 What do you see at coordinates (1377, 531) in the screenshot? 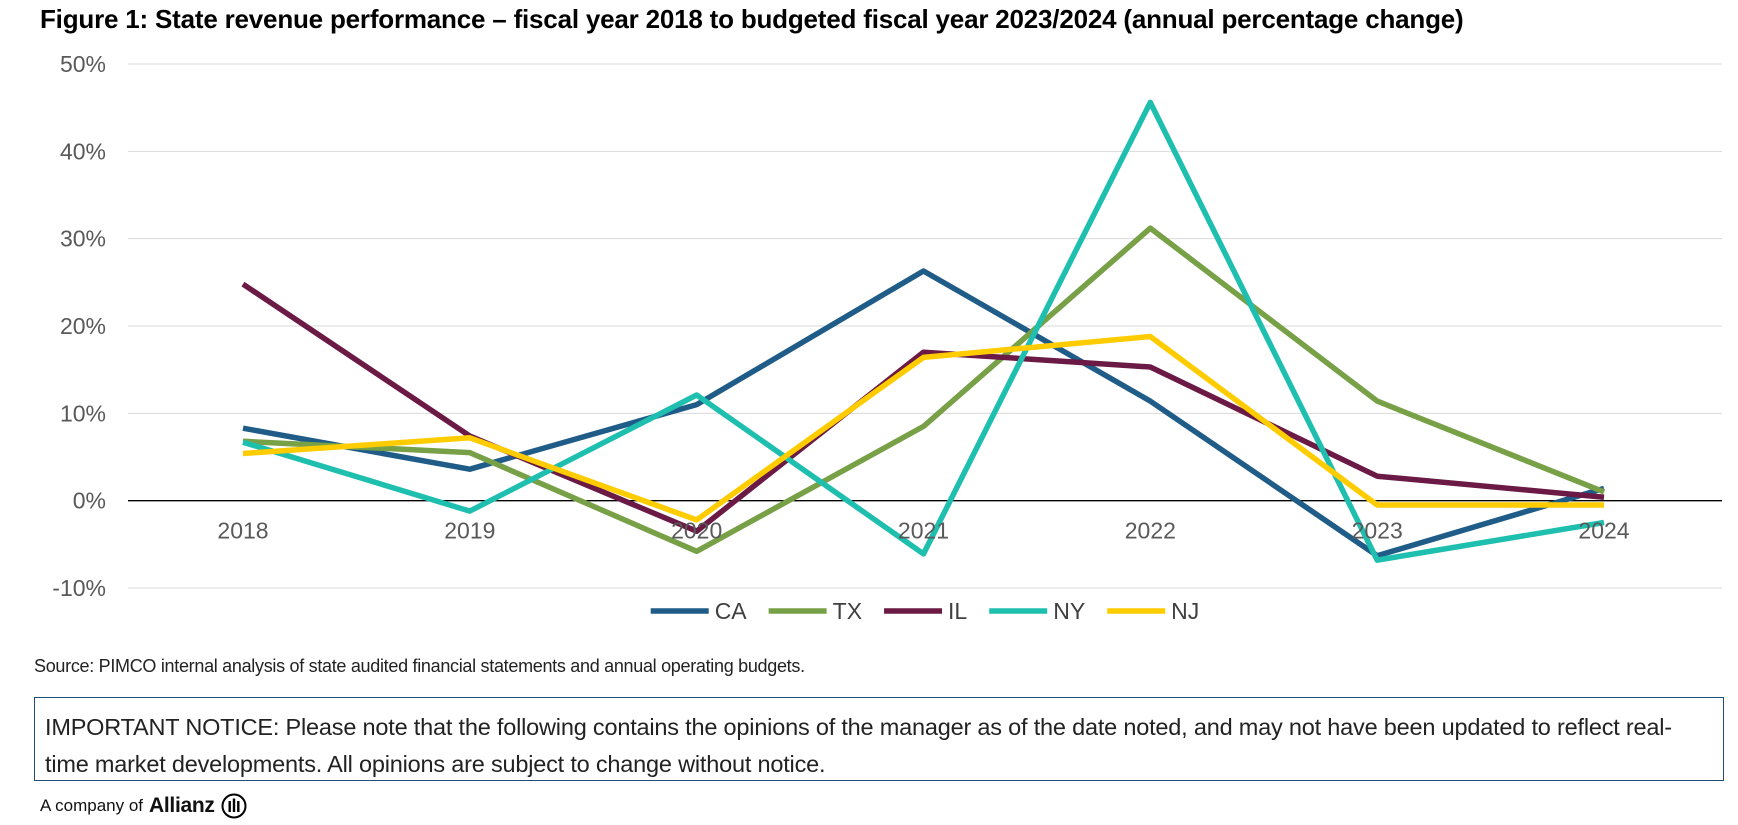
I see `x-tick-label: 2023` at bounding box center [1377, 531].